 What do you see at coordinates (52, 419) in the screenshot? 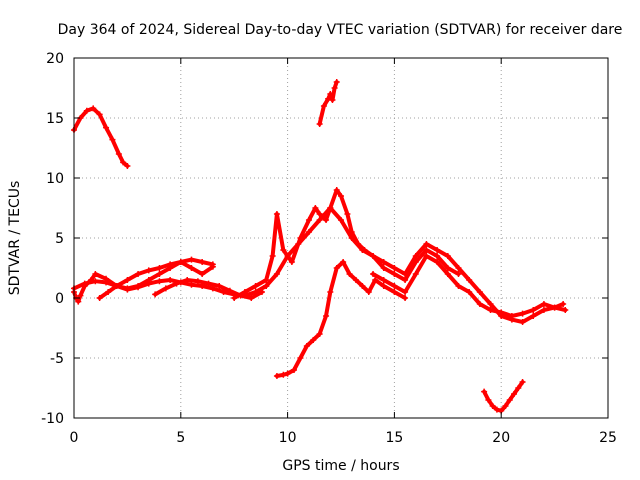
I see `y-tick-label: -10` at bounding box center [52, 419].